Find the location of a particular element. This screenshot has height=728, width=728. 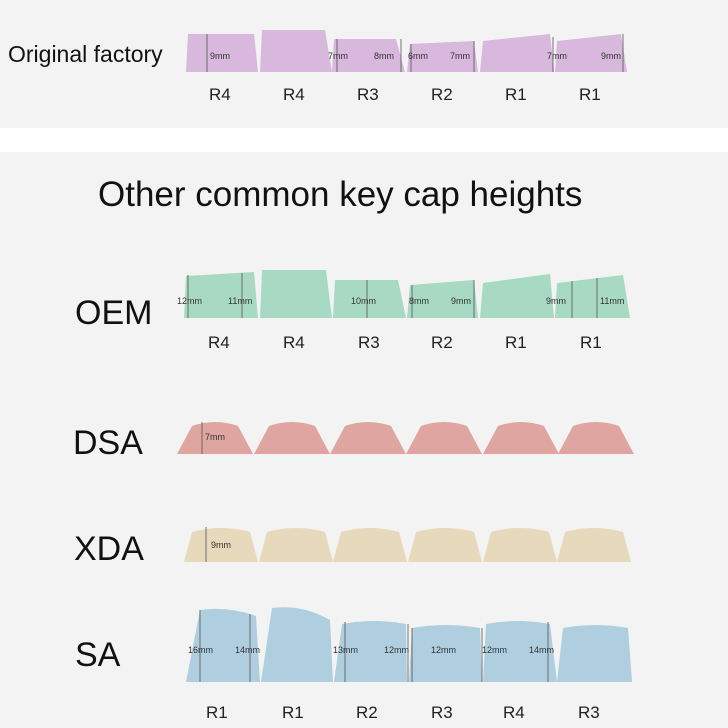

factory-keys: 9mm 7mm 8mm 6mm 7mm 7mm 9mm is located at coordinates (406, 51).